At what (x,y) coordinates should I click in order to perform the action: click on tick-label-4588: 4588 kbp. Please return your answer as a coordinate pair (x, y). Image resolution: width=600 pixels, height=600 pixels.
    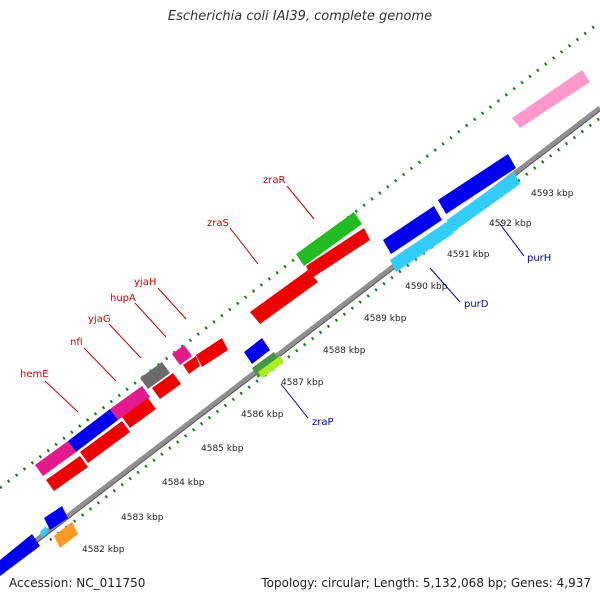
    Looking at the image, I should click on (344, 351).